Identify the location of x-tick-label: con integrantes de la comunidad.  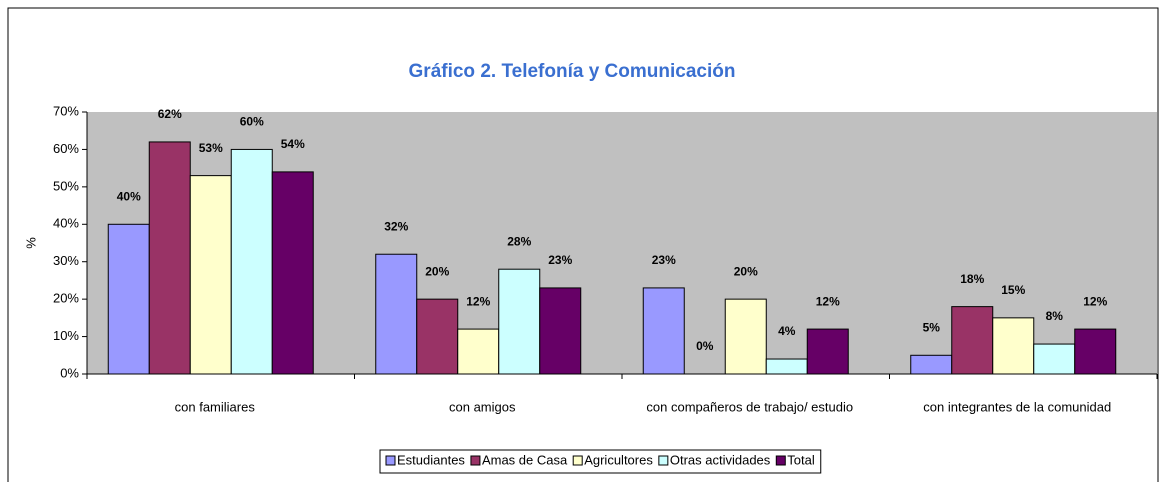
(1017, 406).